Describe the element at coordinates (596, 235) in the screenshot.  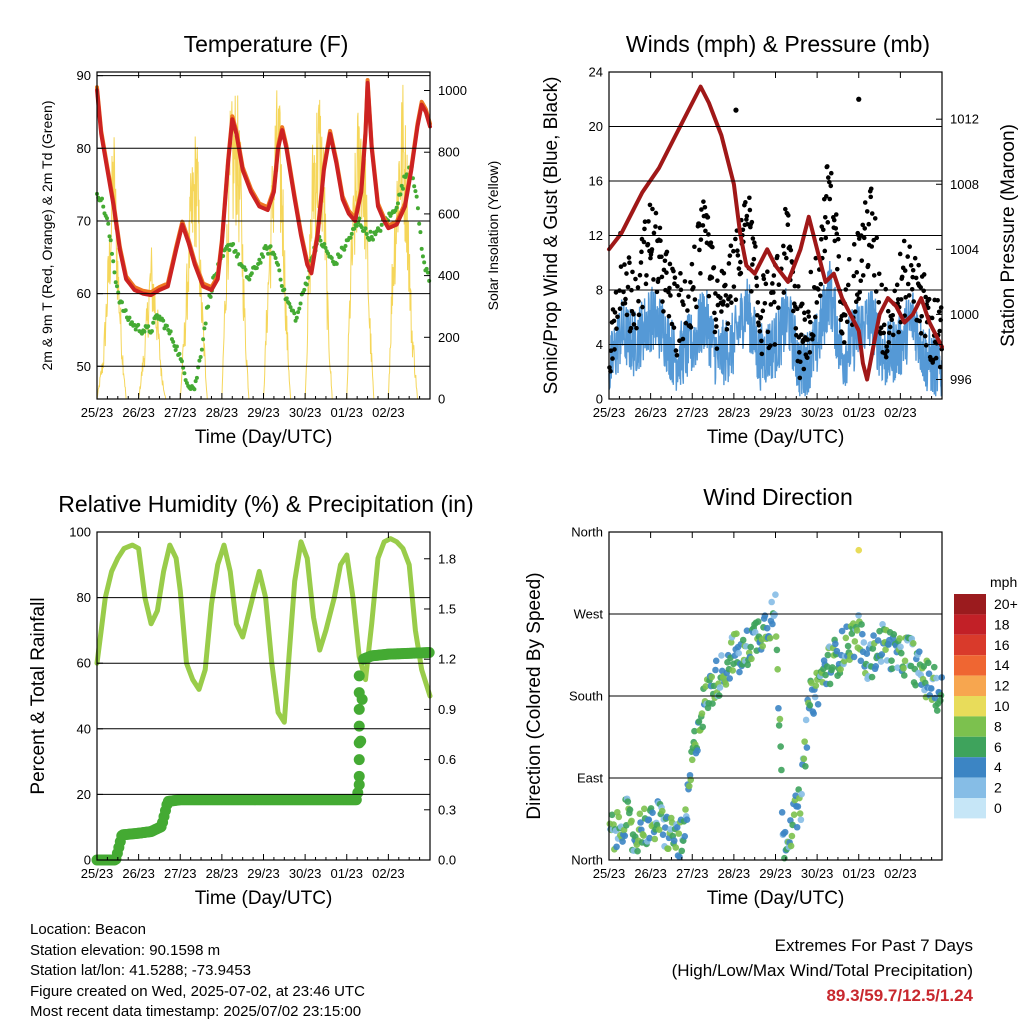
I see `y-tick-label: 12` at that location.